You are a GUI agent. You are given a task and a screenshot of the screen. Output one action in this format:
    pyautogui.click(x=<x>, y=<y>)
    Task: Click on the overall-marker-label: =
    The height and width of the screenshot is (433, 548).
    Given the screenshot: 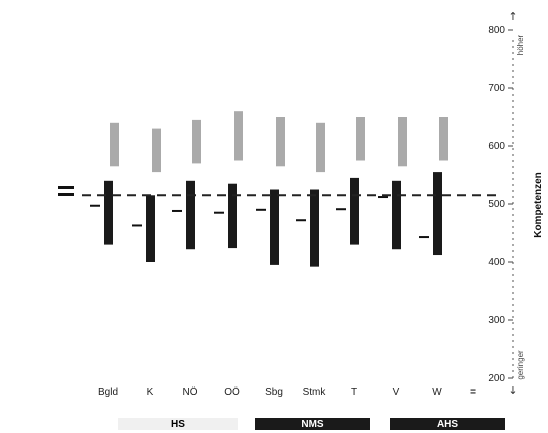 What is the action you would take?
    pyautogui.click(x=473, y=392)
    